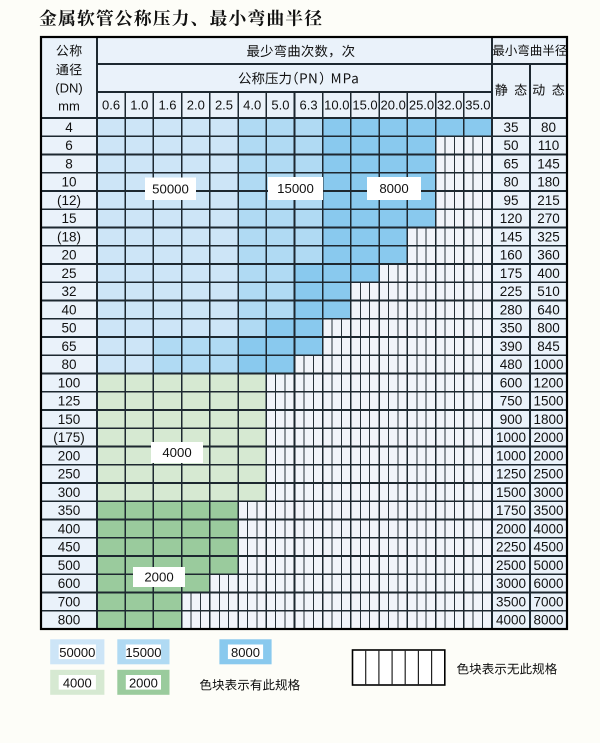 Image resolution: width=600 pixels, height=748 pixels. I want to click on svg-text: 250, so click(69, 474).